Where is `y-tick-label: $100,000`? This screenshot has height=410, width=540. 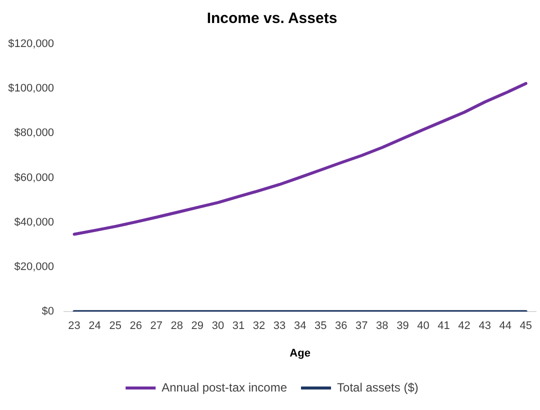 y-tick-label: $100,000 is located at coordinates (31, 88).